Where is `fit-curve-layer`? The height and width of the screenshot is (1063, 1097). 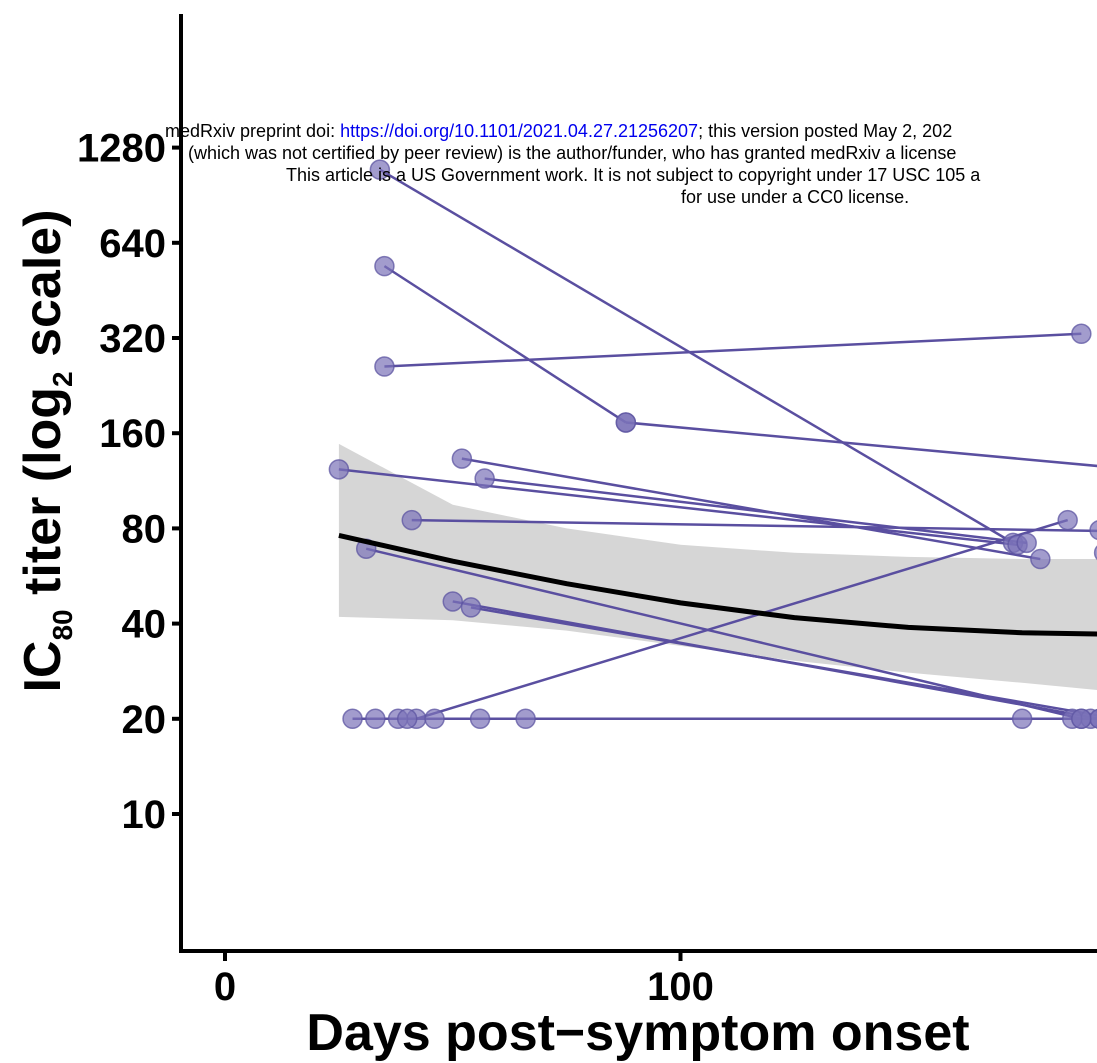
fit-curve-layer is located at coordinates (717, 584).